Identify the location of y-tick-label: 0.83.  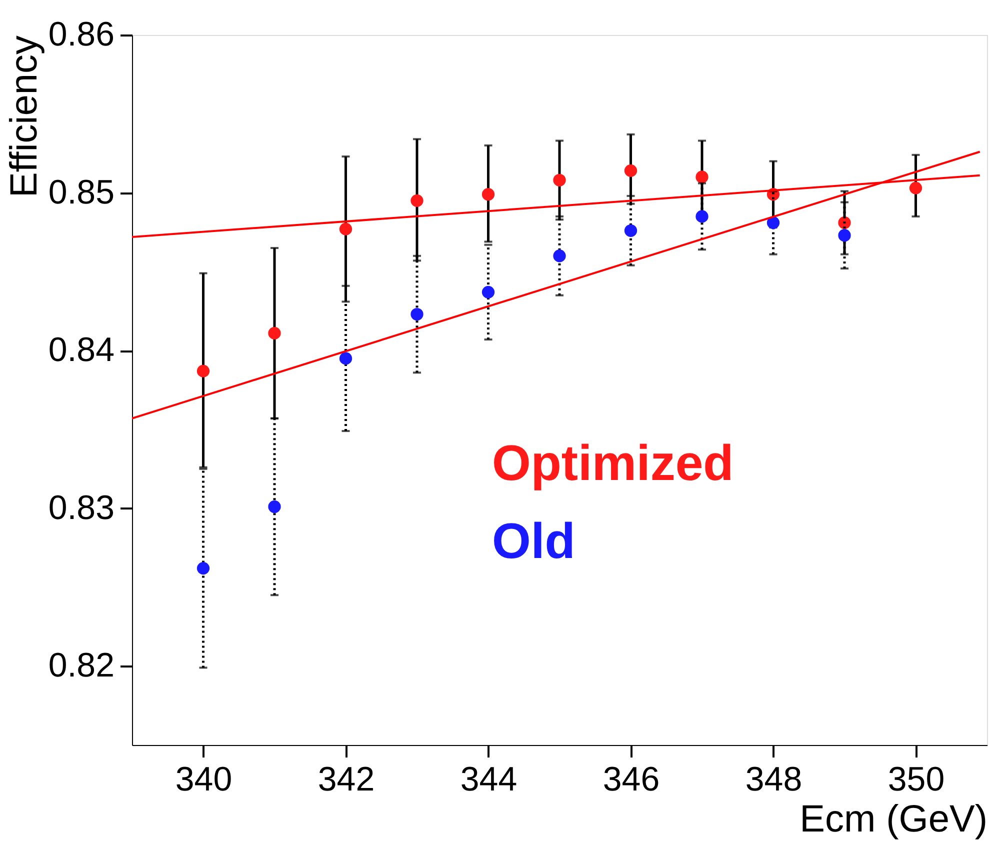
(81, 507).